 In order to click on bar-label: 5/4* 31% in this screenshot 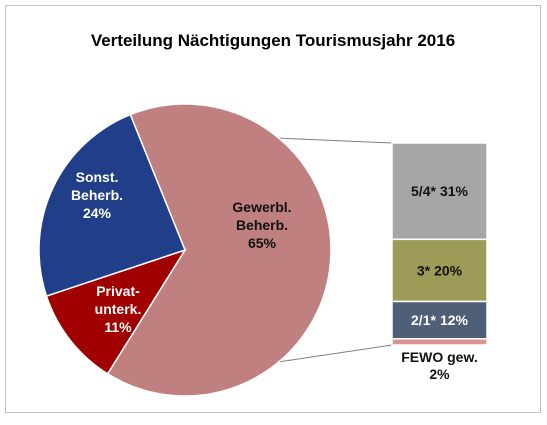, I will do `click(439, 191)`.